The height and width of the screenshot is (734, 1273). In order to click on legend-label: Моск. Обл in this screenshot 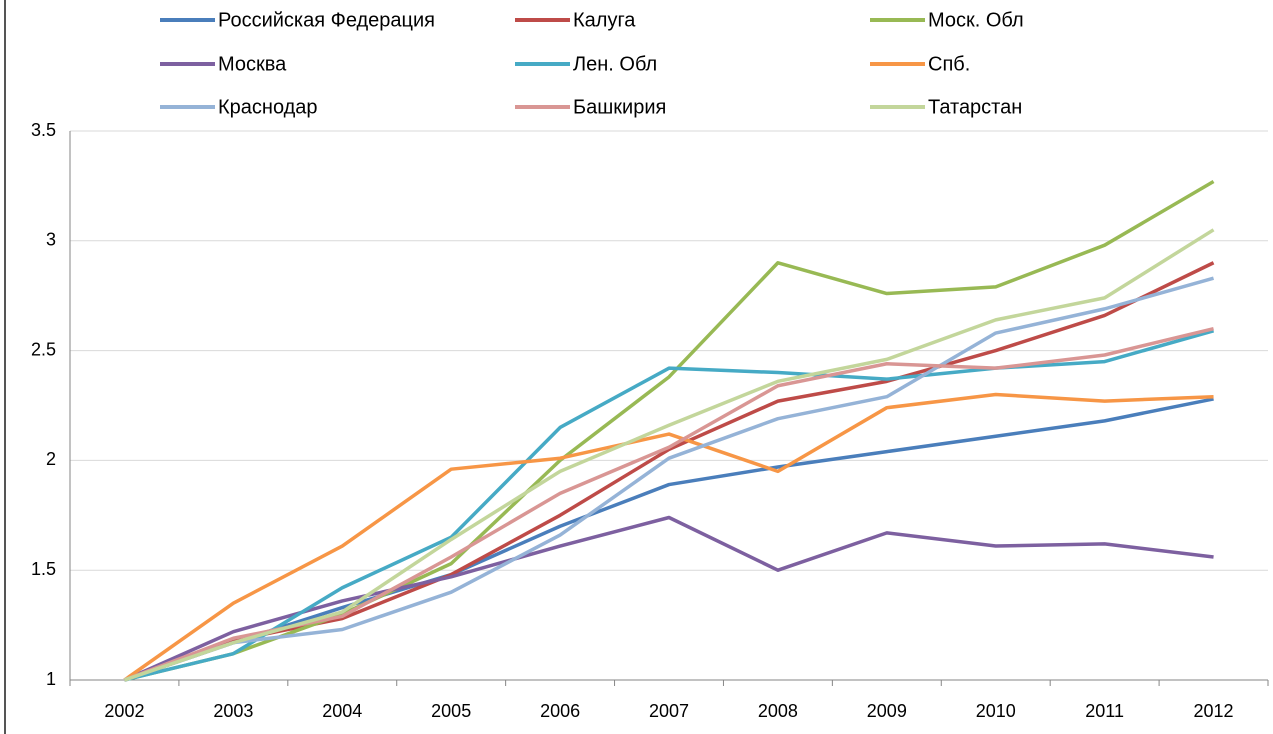, I will do `click(976, 20)`.